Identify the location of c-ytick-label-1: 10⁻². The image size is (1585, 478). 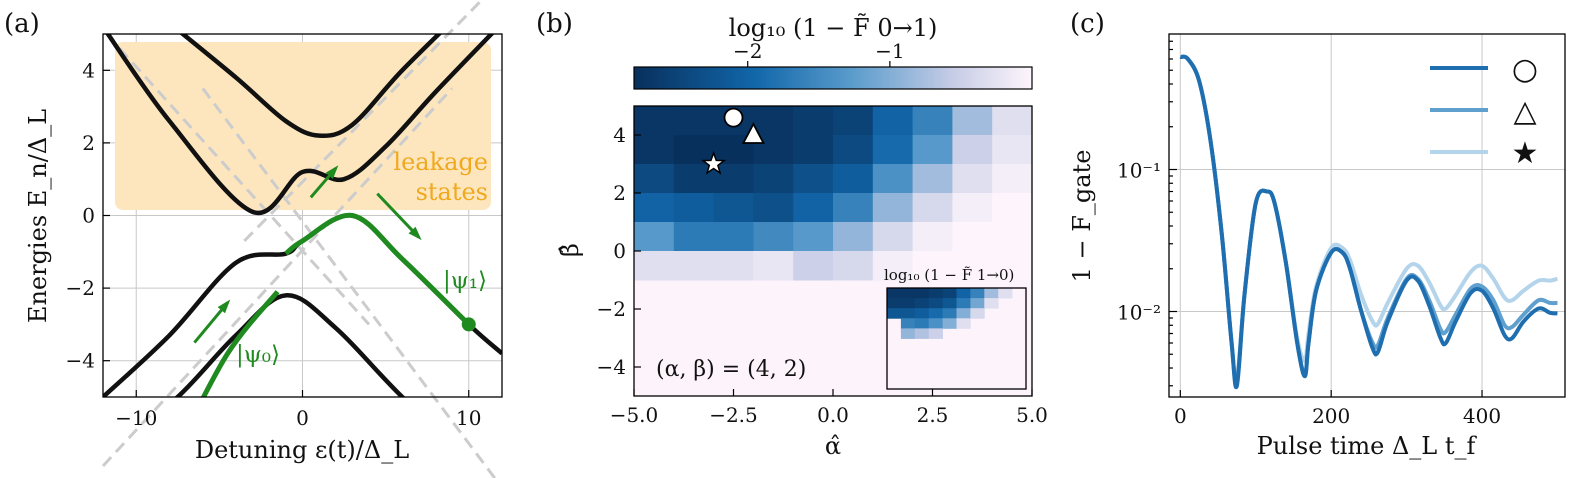
(1139, 313).